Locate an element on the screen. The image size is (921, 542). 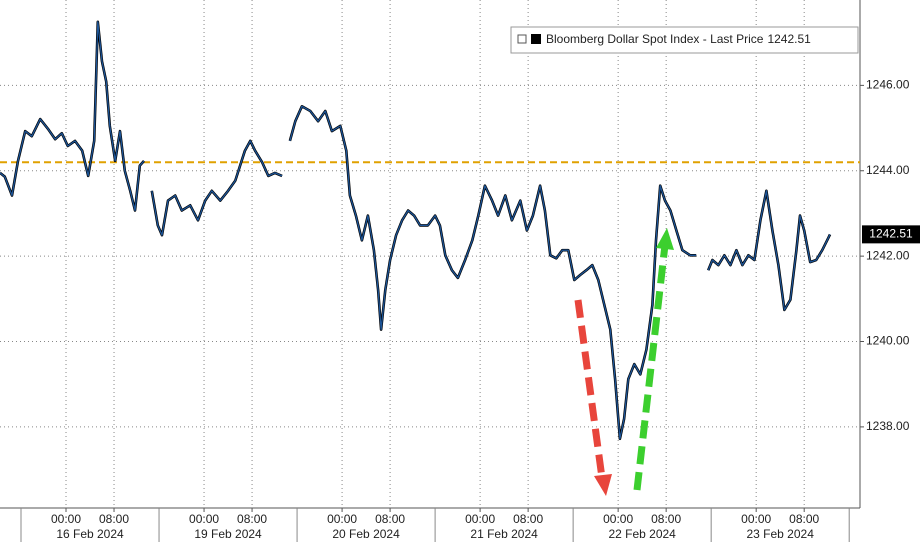
last-price-tag is located at coordinates (891, 234).